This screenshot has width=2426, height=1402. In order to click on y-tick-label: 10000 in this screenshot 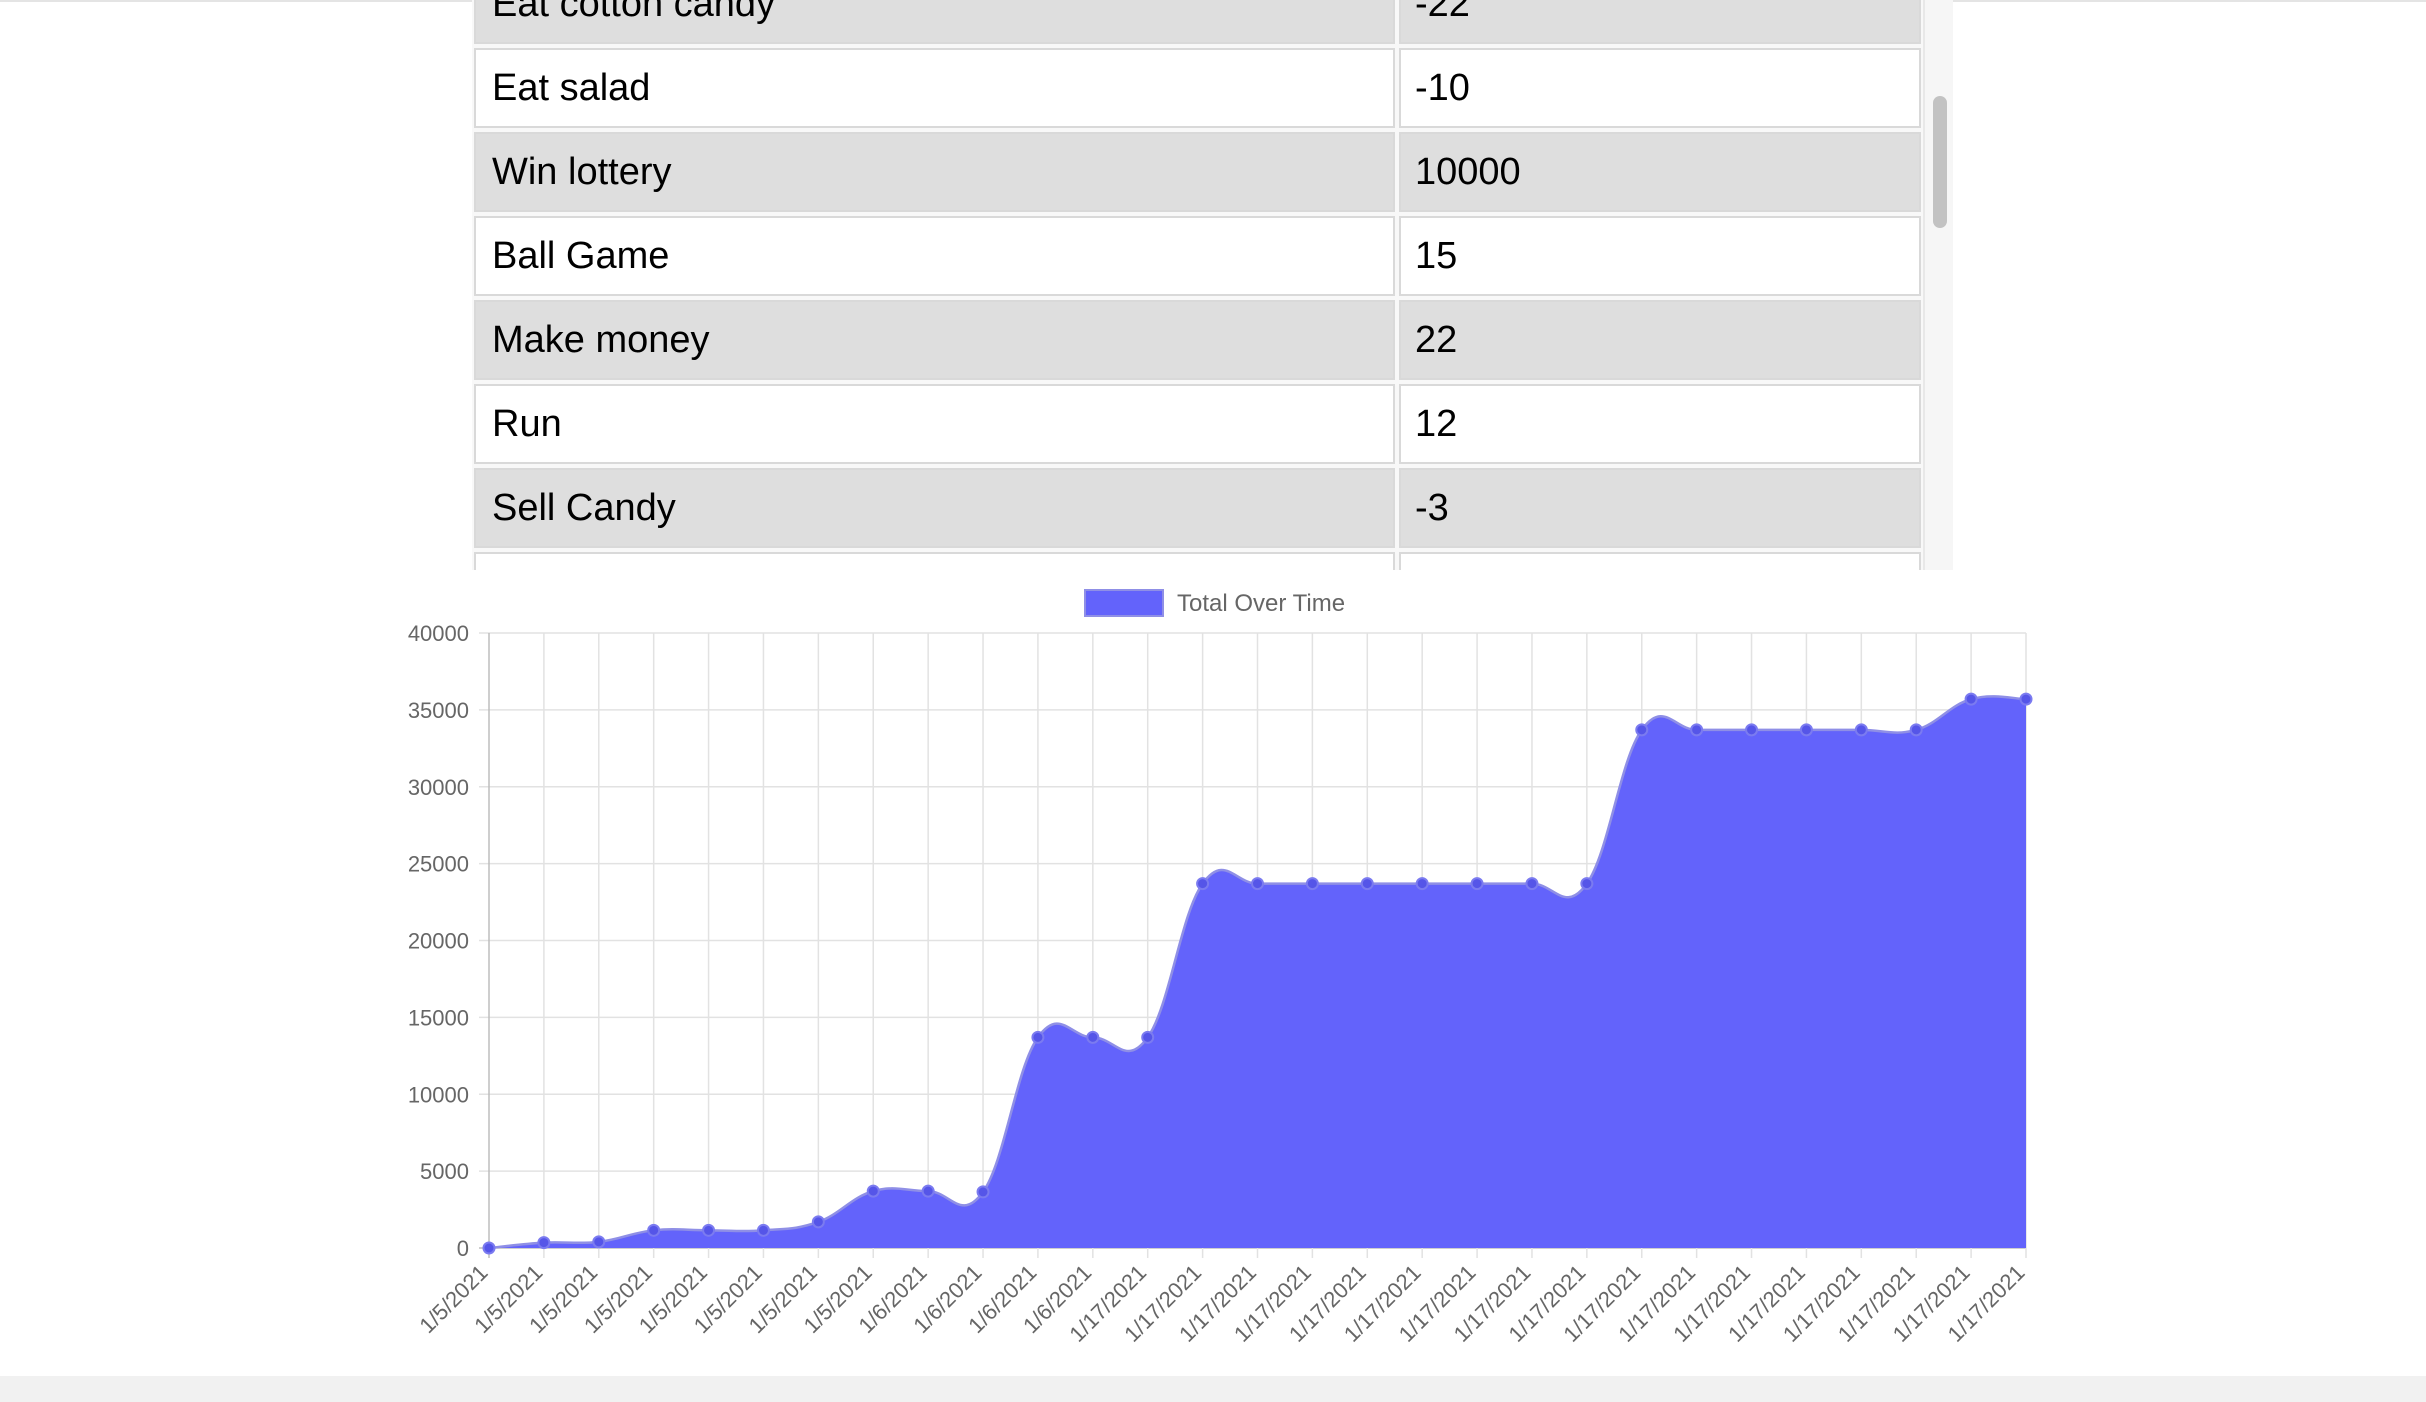, I will do `click(438, 1094)`.